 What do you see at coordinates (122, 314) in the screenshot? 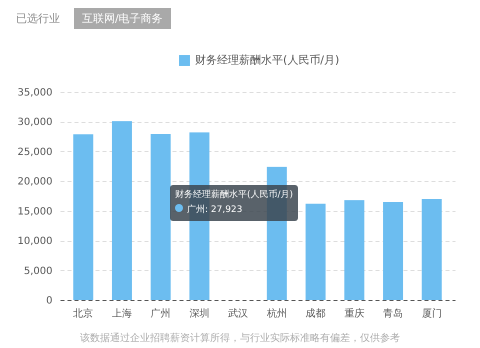
I see `x-tick-label: 上海` at bounding box center [122, 314].